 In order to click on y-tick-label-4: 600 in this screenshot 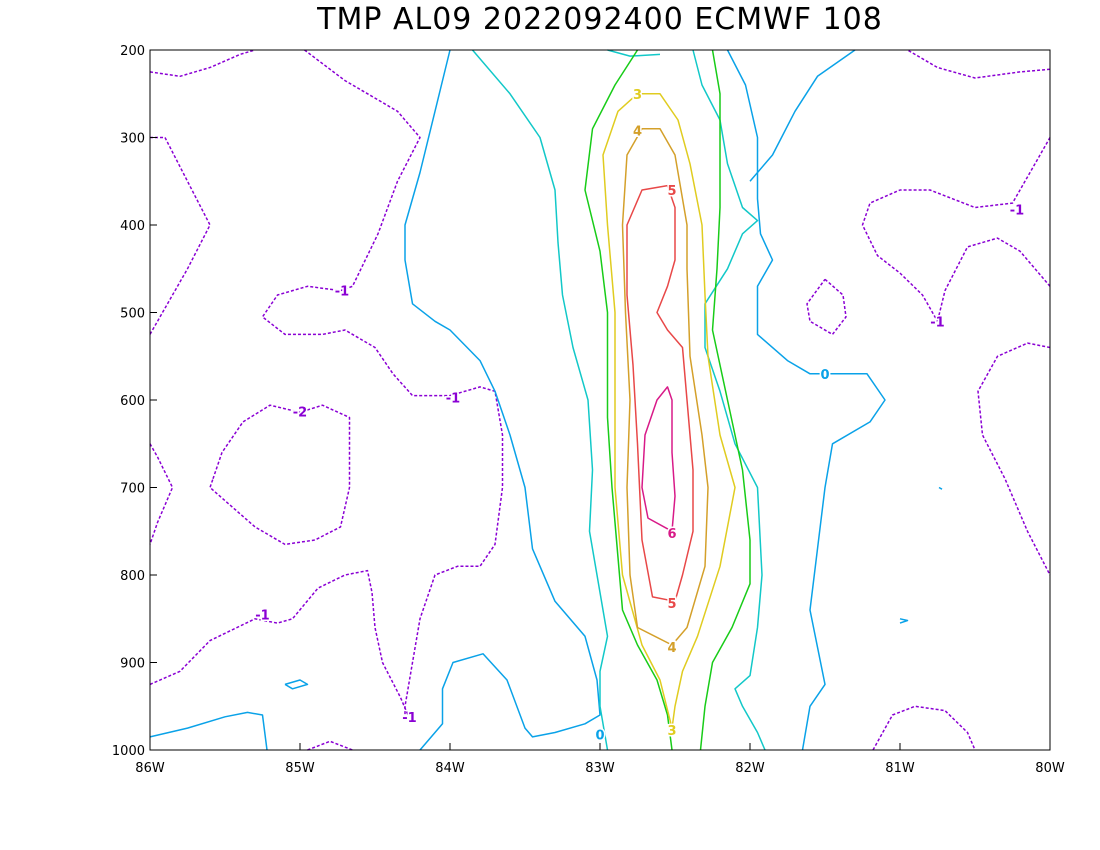, I will do `click(132, 401)`.